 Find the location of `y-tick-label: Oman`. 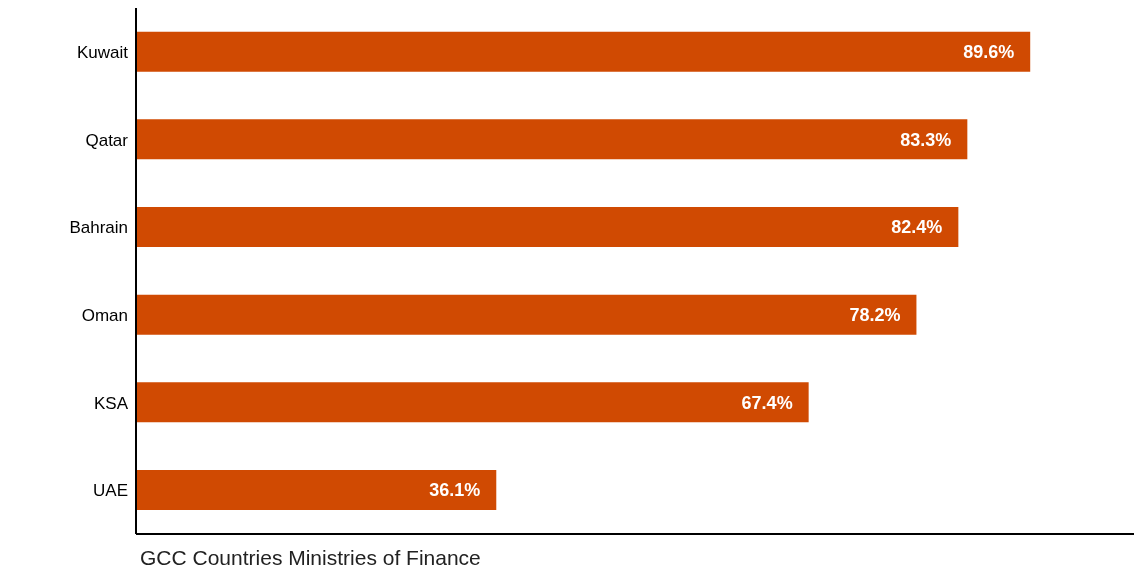

y-tick-label: Oman is located at coordinates (104, 315).